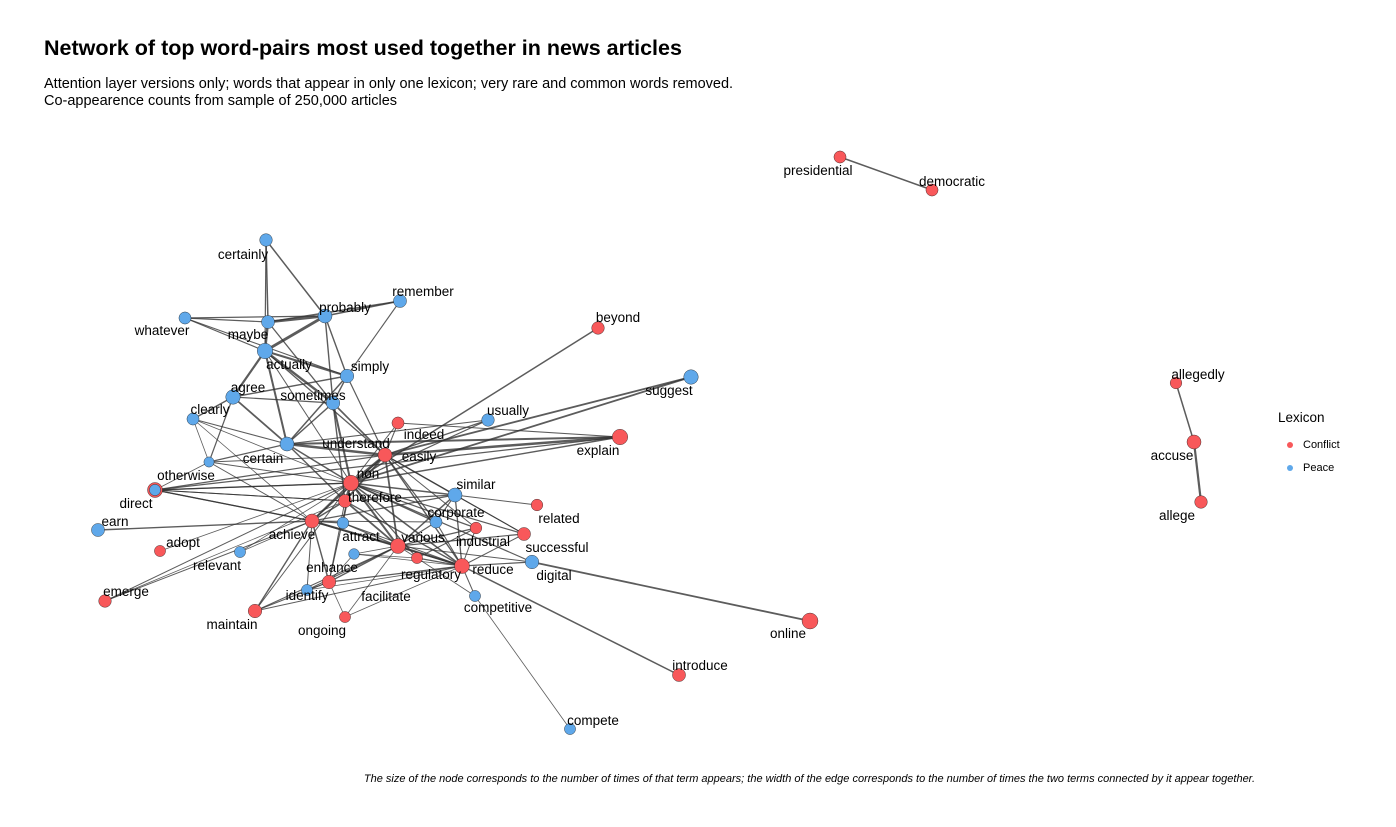 This screenshot has width=1396, height=827. Describe the element at coordinates (398, 546) in the screenshot. I see `node-various` at that location.